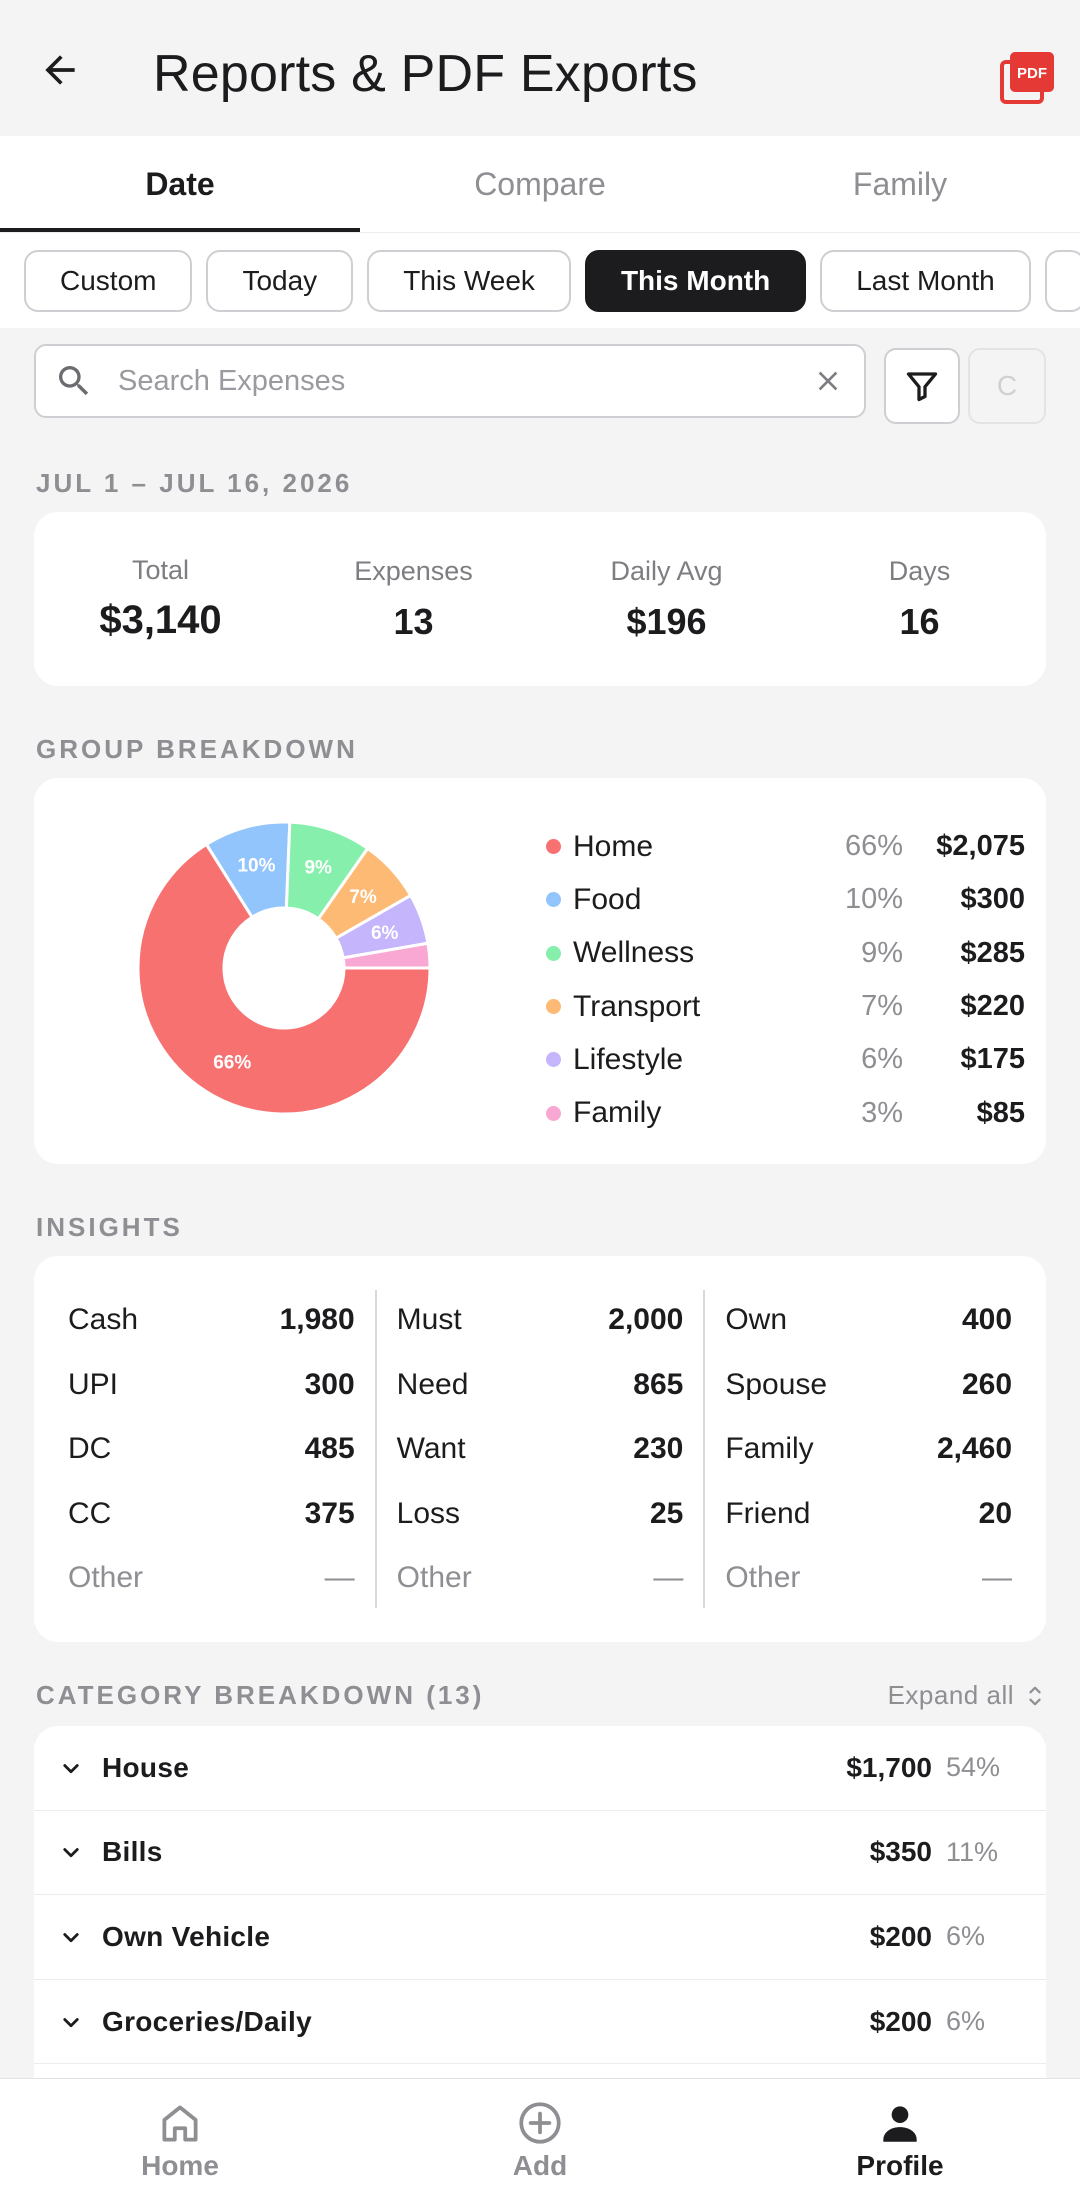 This screenshot has width=1080, height=2200. I want to click on nav-home: Home, so click(180, 2139).